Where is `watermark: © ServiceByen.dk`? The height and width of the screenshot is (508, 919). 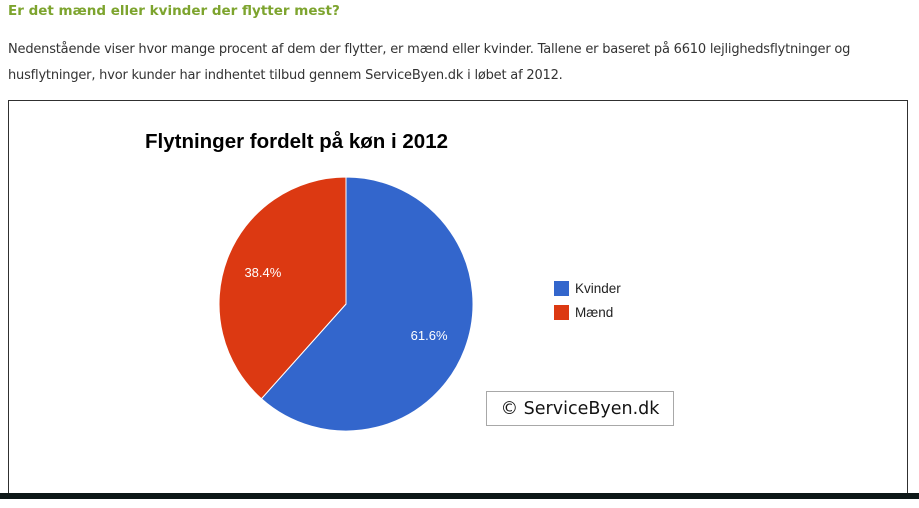 watermark: © ServiceByen.dk is located at coordinates (580, 408).